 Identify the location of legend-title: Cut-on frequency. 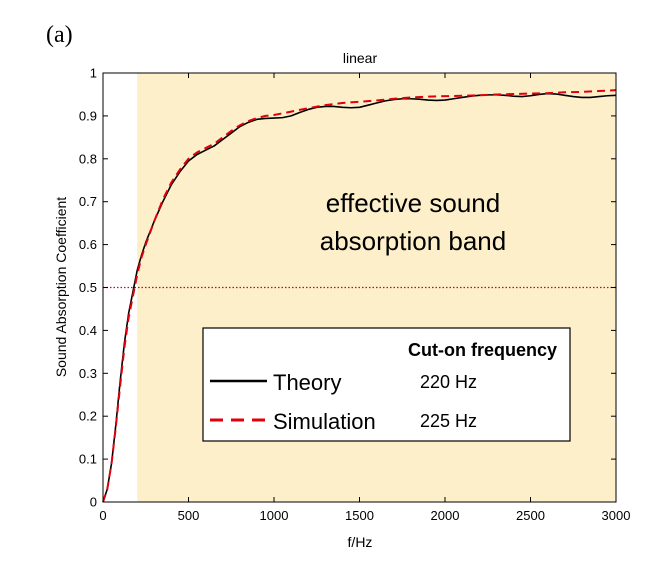
(482, 350).